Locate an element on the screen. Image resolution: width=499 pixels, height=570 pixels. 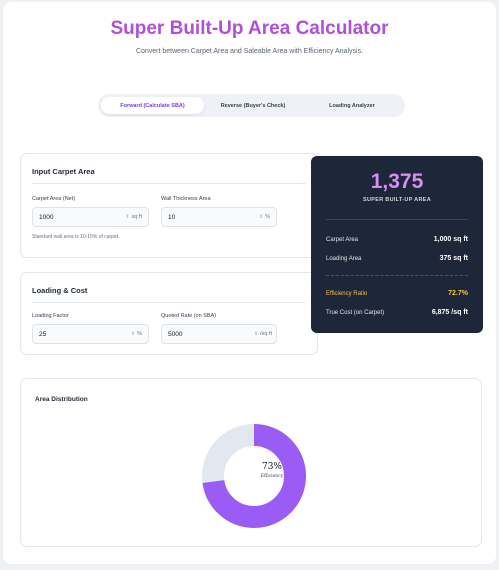
donut-label: Efficiency is located at coordinates (272, 476).